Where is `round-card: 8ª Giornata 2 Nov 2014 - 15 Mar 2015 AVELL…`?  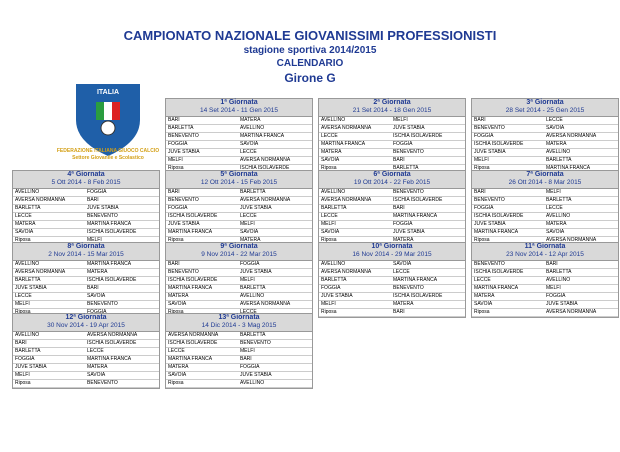 round-card: 8ª Giornata 2 Nov 2014 - 15 Mar 2015 AVELL… is located at coordinates (86, 280).